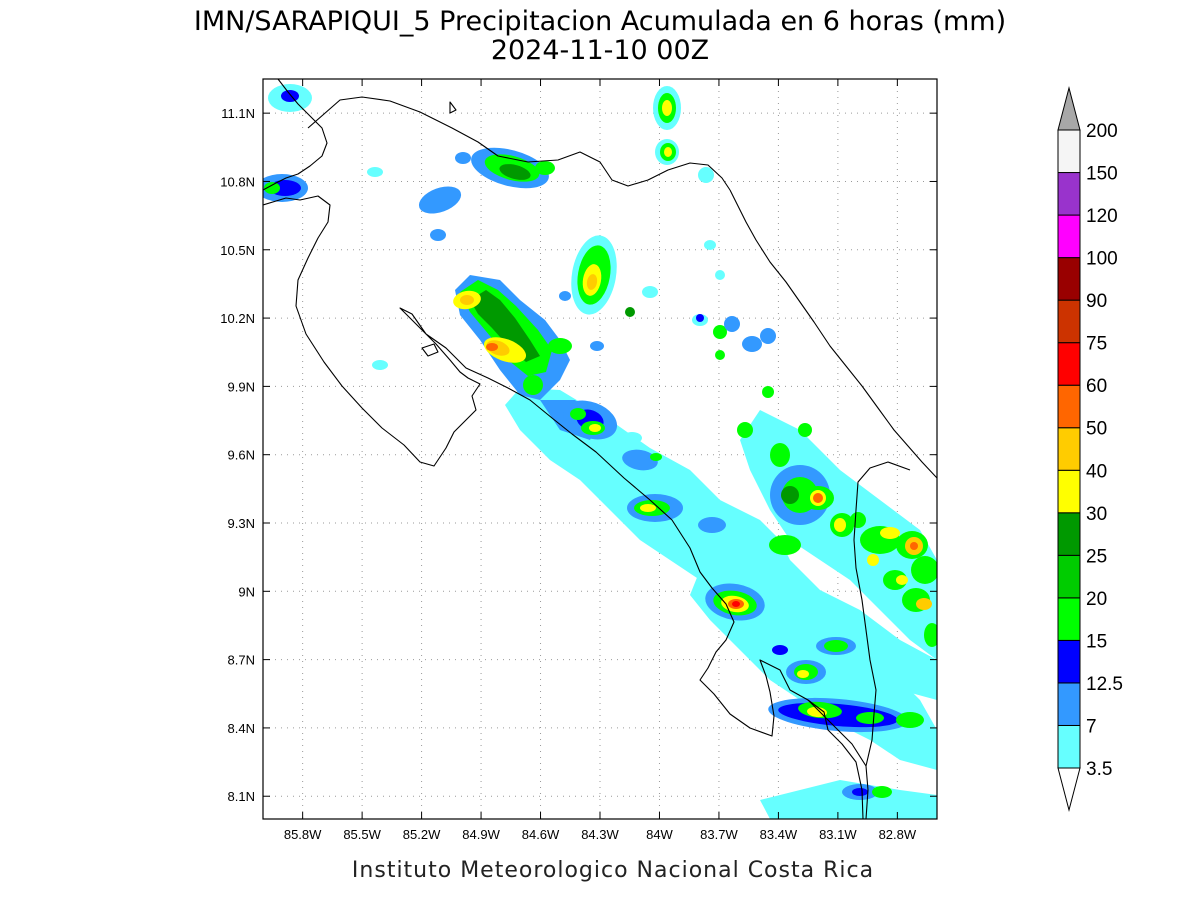 Image resolution: width=1200 pixels, height=900 pixels. What do you see at coordinates (519, 143) in the screenshot?
I see `nicaragua-costa-rica-border` at bounding box center [519, 143].